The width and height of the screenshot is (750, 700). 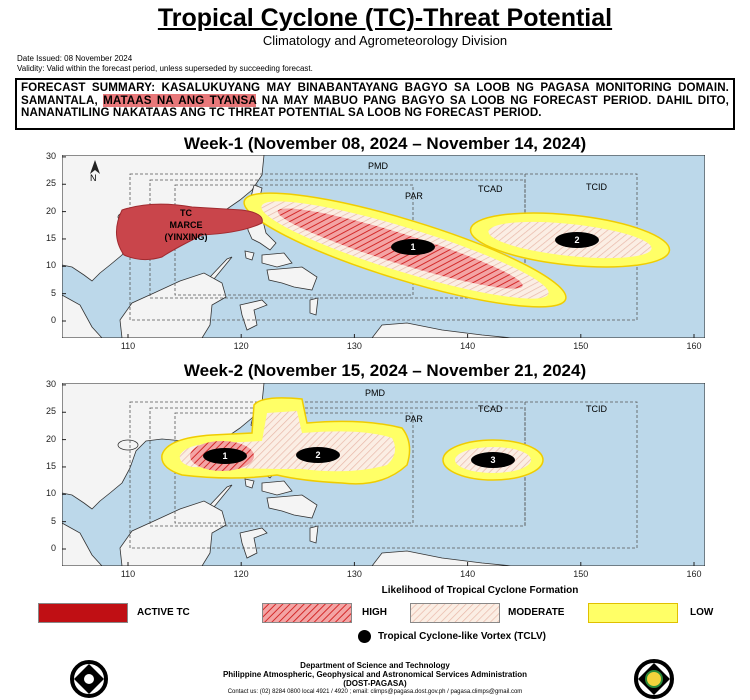 I want to click on subtitle: Climatology and Agrometeorology Division, so click(x=385, y=40).